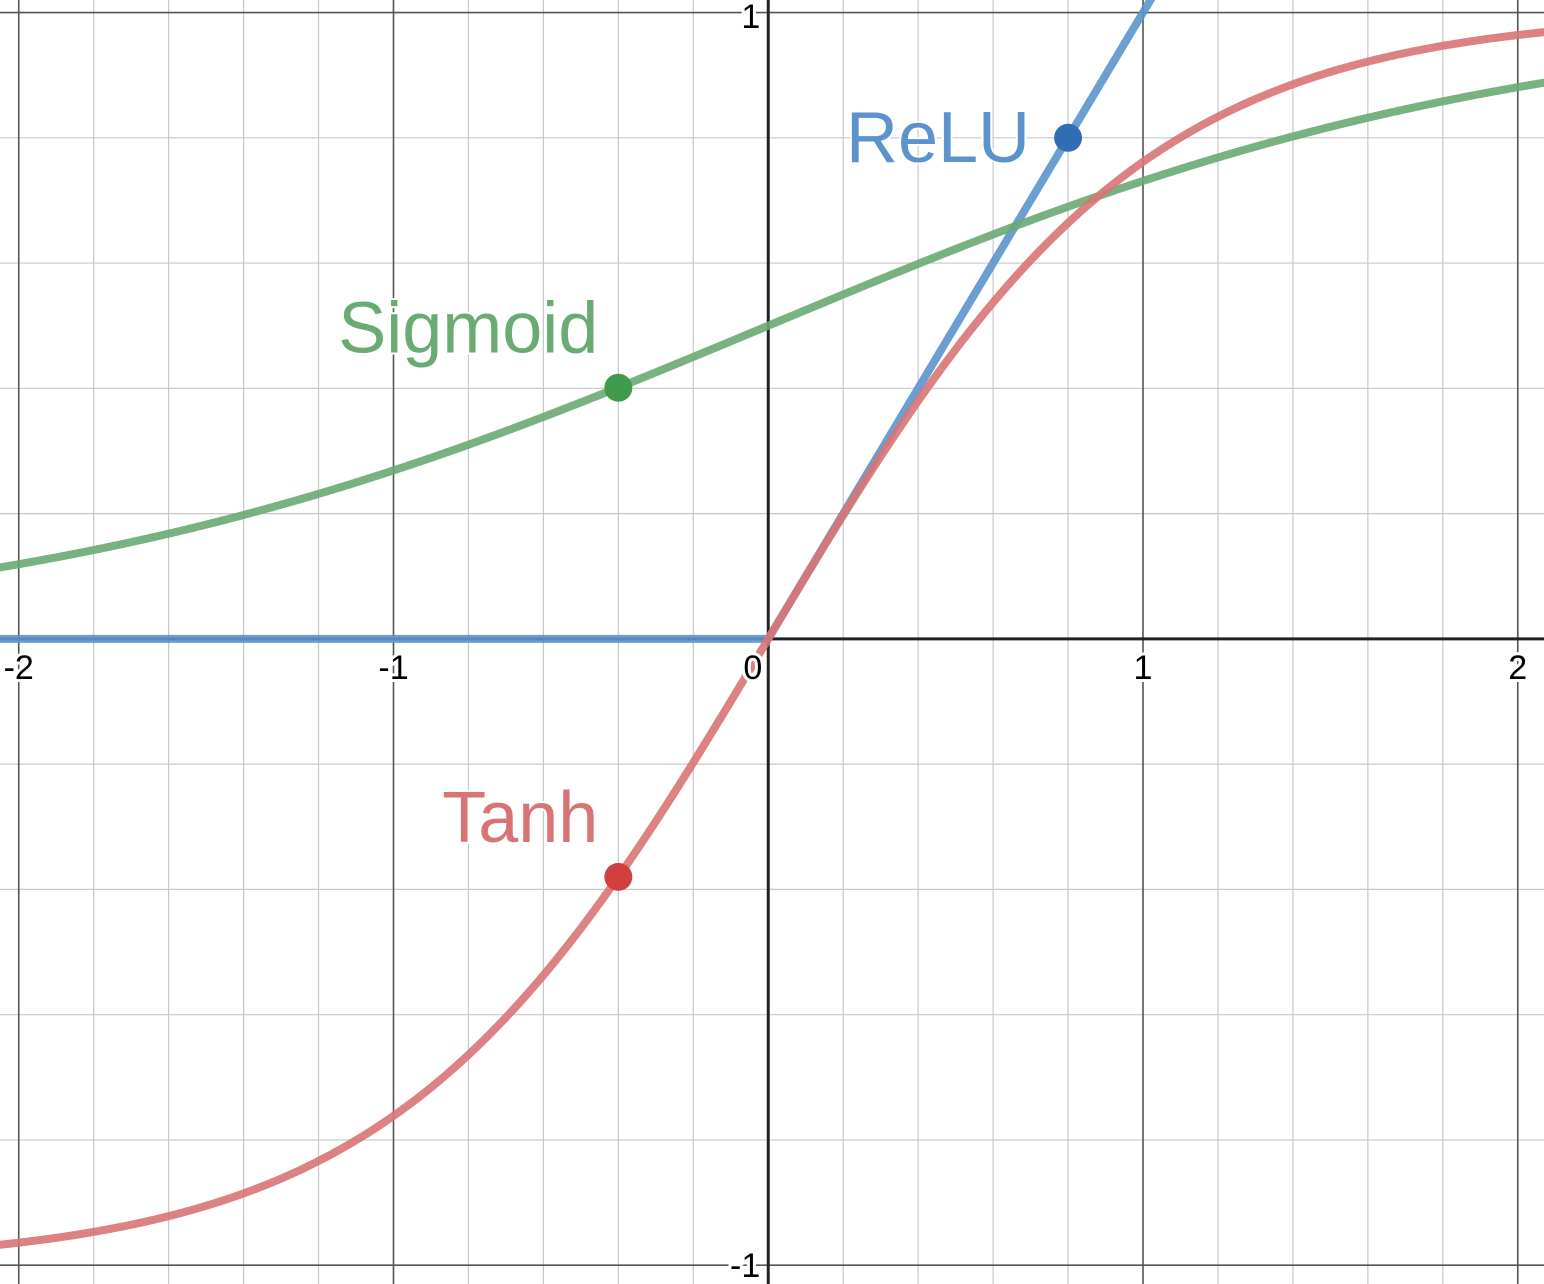  What do you see at coordinates (750, 18) in the screenshot?
I see `y-tick-label: 1` at bounding box center [750, 18].